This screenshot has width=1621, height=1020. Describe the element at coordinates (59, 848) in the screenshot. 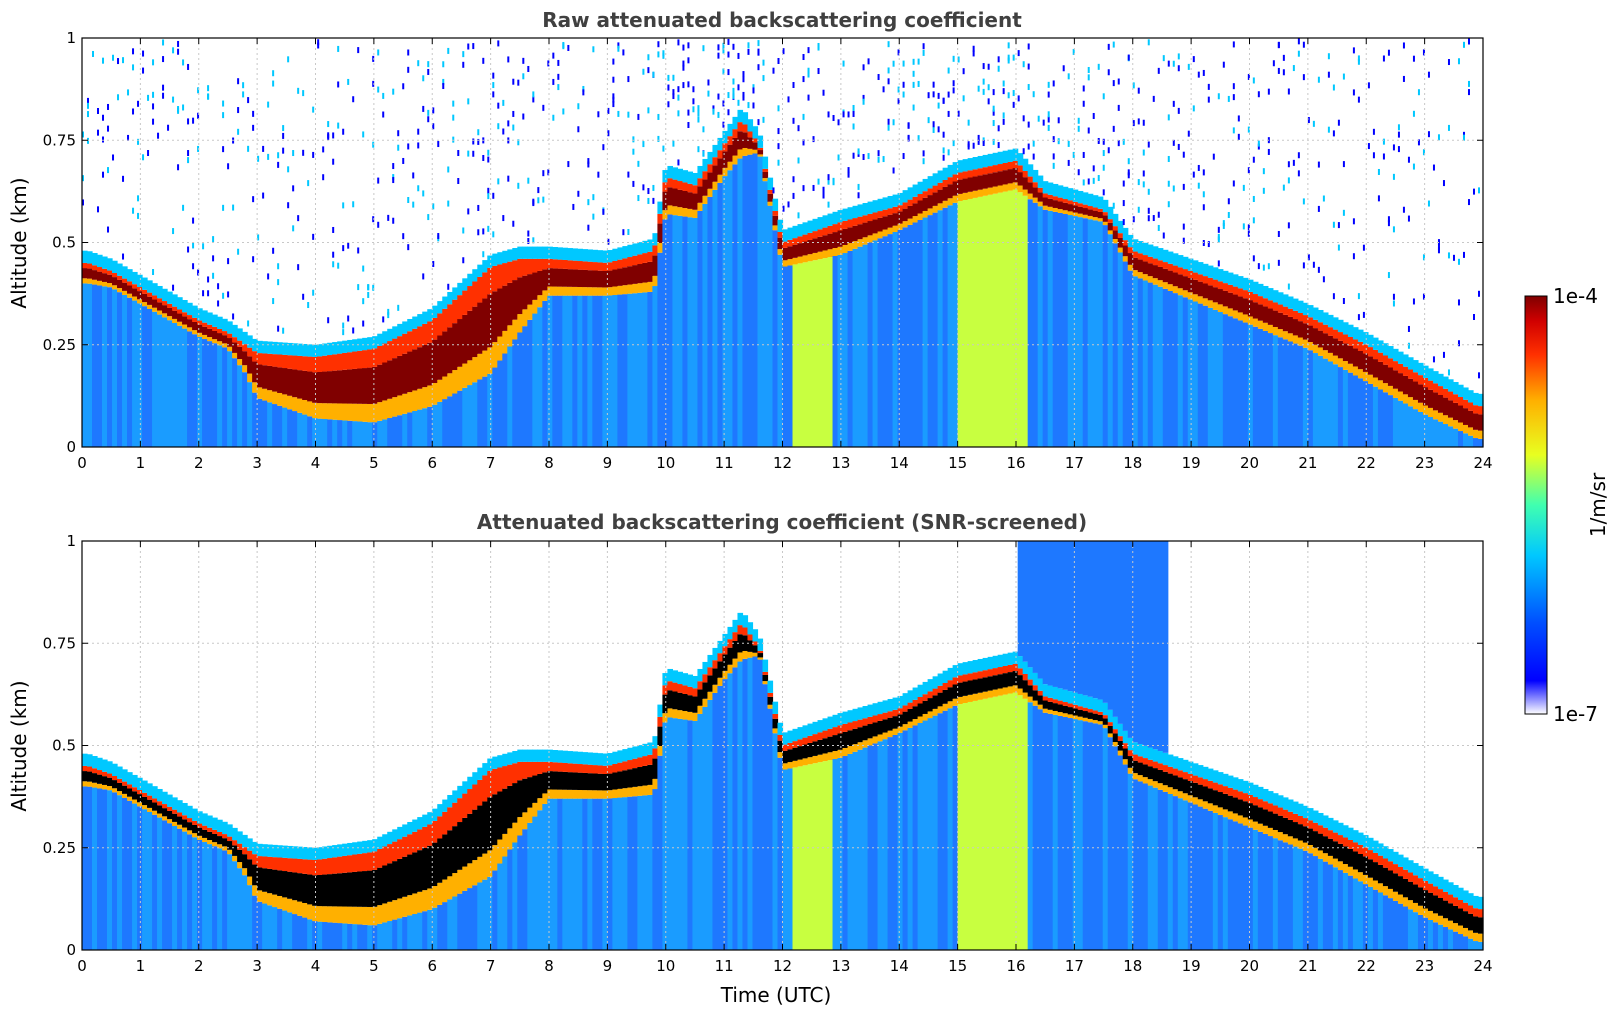

I see `y-tick-label: 0.25` at that location.